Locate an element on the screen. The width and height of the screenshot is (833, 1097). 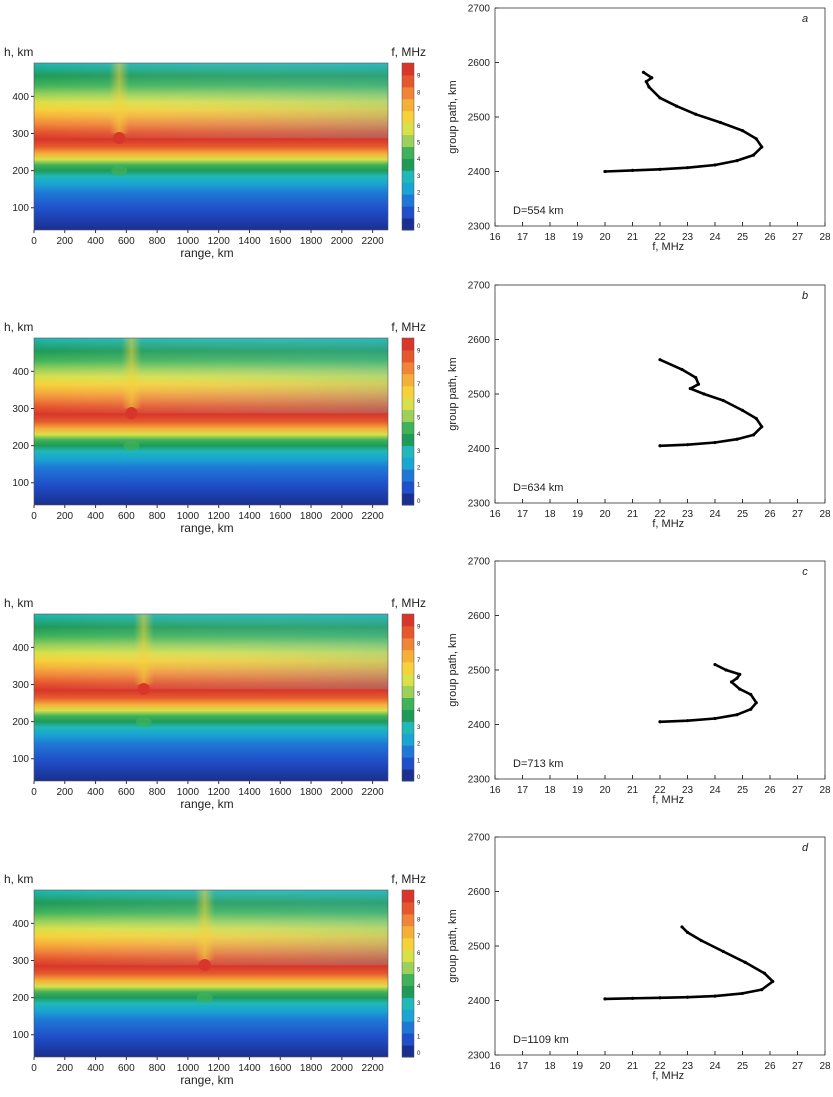
panel-letter: d is located at coordinates (805, 848).